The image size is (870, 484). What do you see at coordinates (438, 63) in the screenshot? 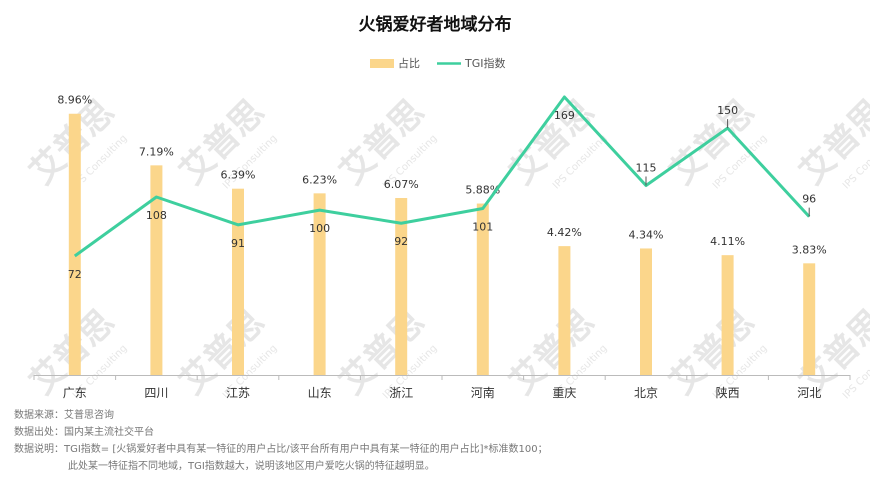
I see `legend: 占比 TGI指数` at bounding box center [438, 63].